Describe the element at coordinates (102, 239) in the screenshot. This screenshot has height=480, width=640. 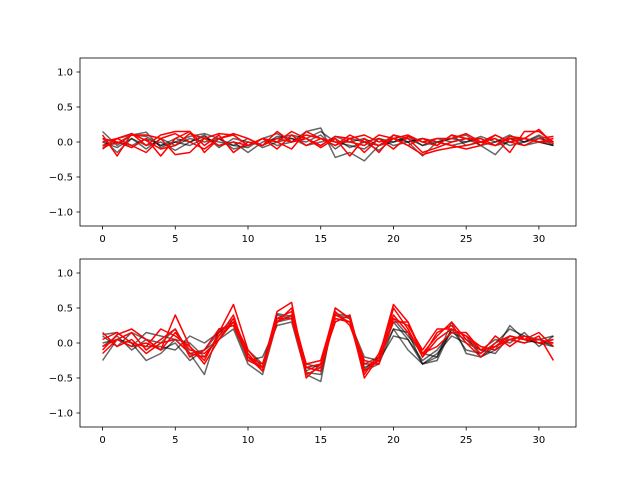
I see `top-x-tick-label: 0` at that location.